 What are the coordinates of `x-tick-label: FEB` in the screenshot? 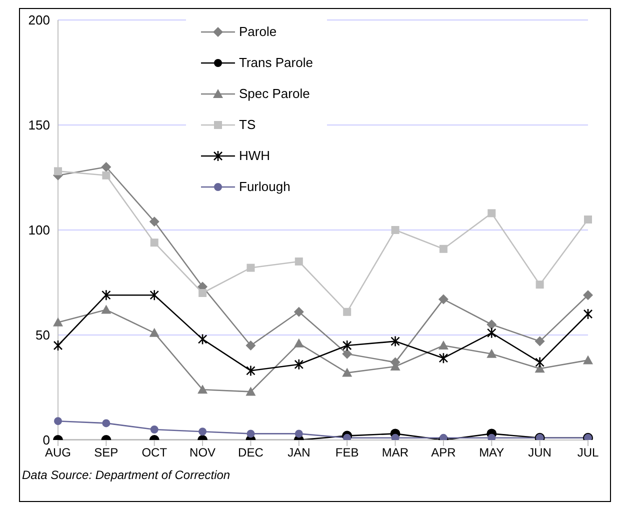 It's located at (347, 453).